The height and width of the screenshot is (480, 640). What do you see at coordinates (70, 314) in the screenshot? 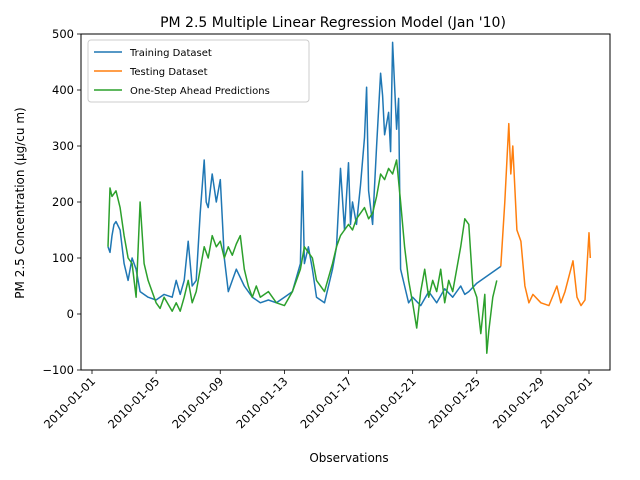
I see `y-tick-label: 0` at bounding box center [70, 314].